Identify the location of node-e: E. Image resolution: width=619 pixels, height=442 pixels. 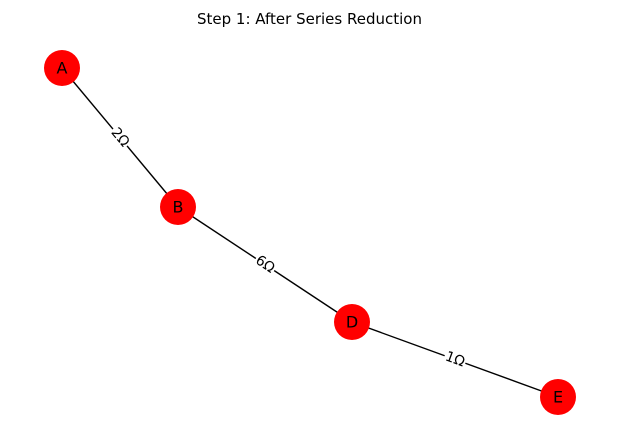
(558, 397).